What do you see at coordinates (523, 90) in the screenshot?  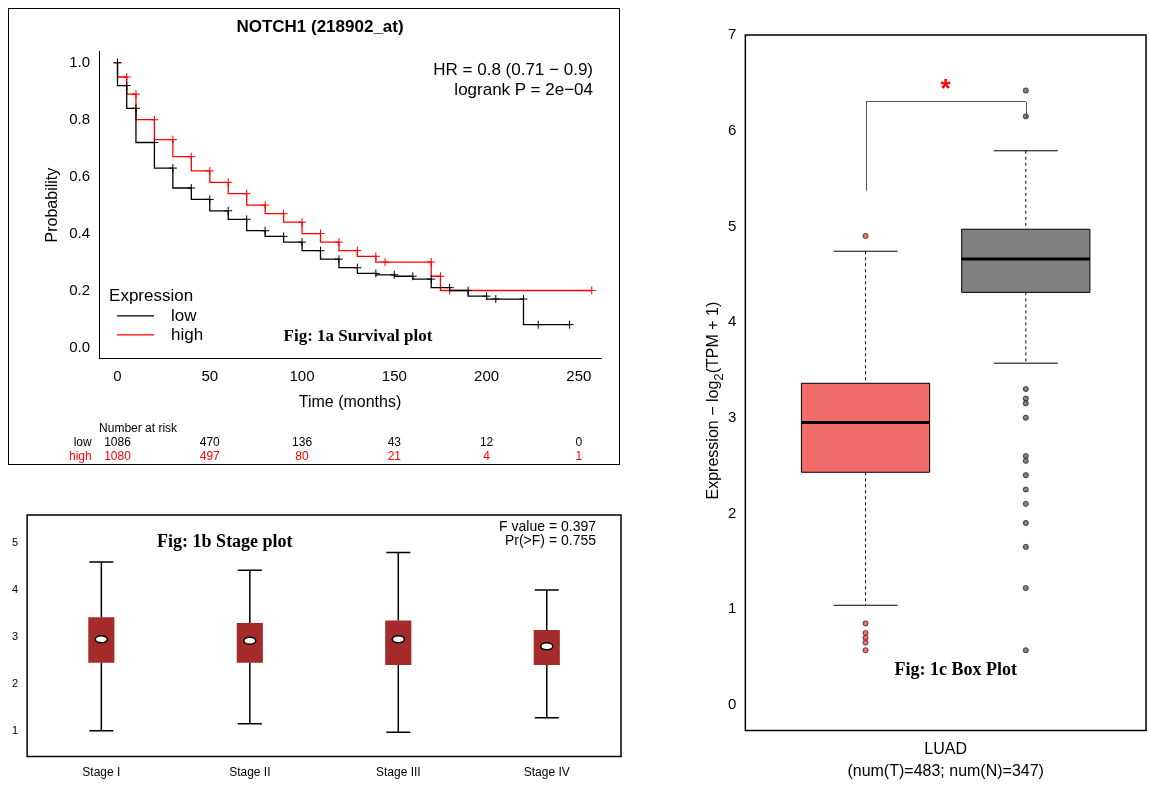 I see `annotation: logrank P = 2e−04` at bounding box center [523, 90].